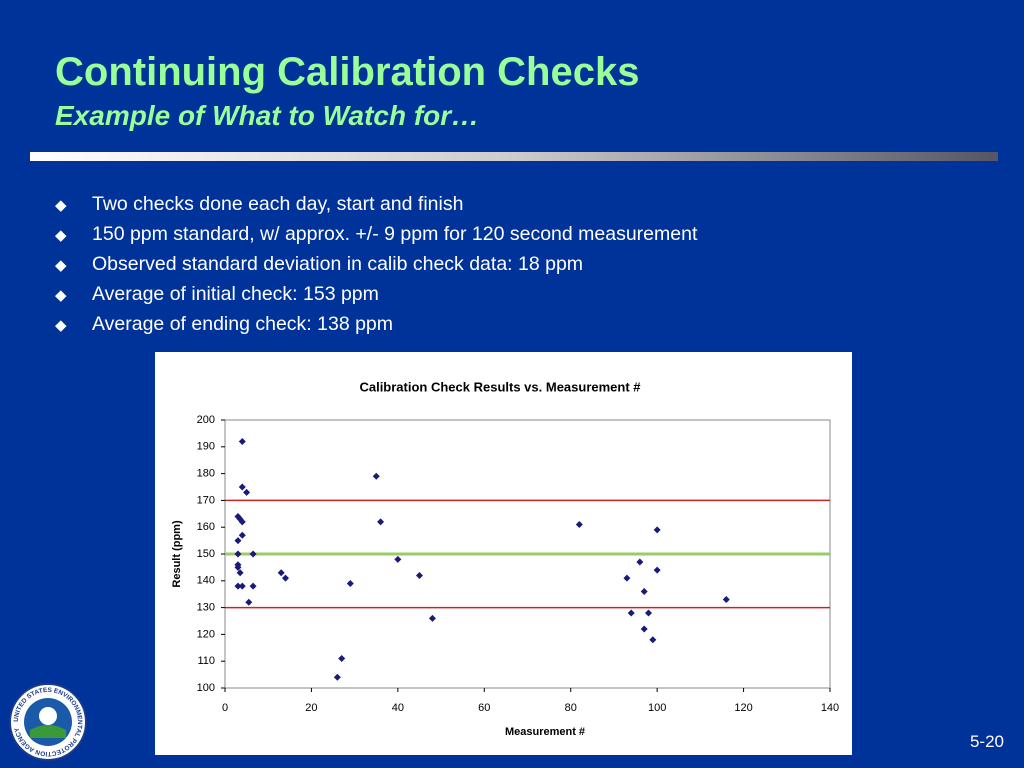 This screenshot has height=768, width=1024. What do you see at coordinates (206, 661) in the screenshot?
I see `y-tick-label: 110` at bounding box center [206, 661].